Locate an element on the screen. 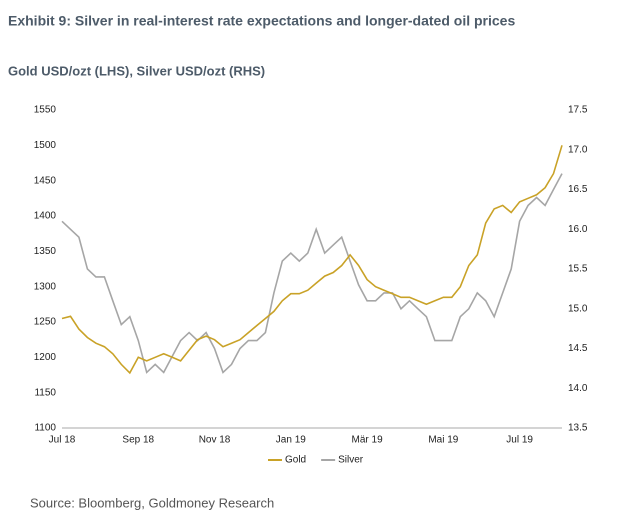  y-tick-label: 1400 is located at coordinates (45, 216).